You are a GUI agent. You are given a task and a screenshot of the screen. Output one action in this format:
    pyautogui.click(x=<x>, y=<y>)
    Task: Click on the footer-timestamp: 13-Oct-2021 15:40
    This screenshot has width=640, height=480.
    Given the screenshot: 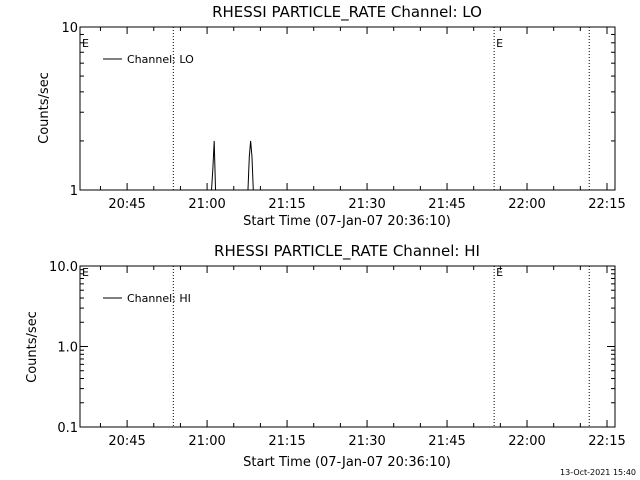 What is the action you would take?
    pyautogui.click(x=598, y=472)
    